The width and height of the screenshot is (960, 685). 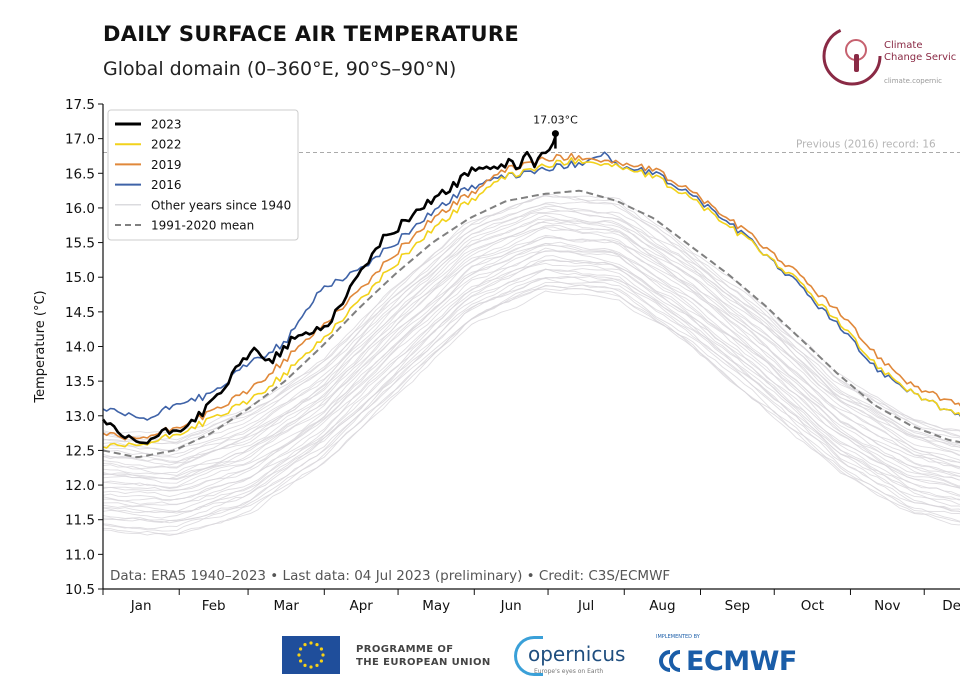 I want to click on c3s-logo-text: Climate Change Servic, so click(x=920, y=52).